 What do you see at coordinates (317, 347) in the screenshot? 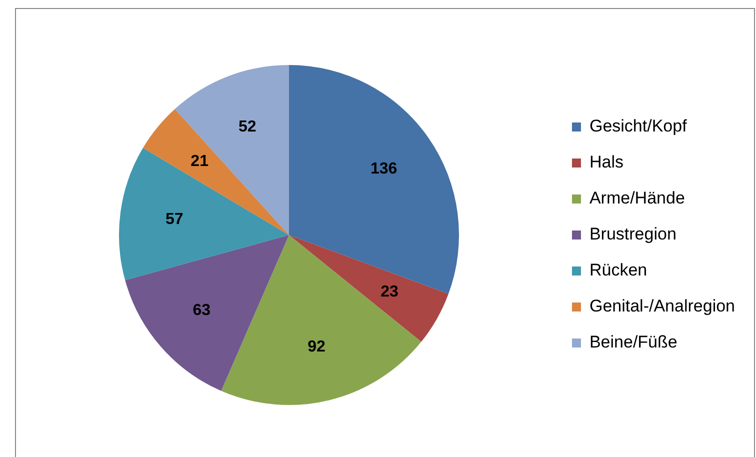
I see `data-label: 92` at bounding box center [317, 347].